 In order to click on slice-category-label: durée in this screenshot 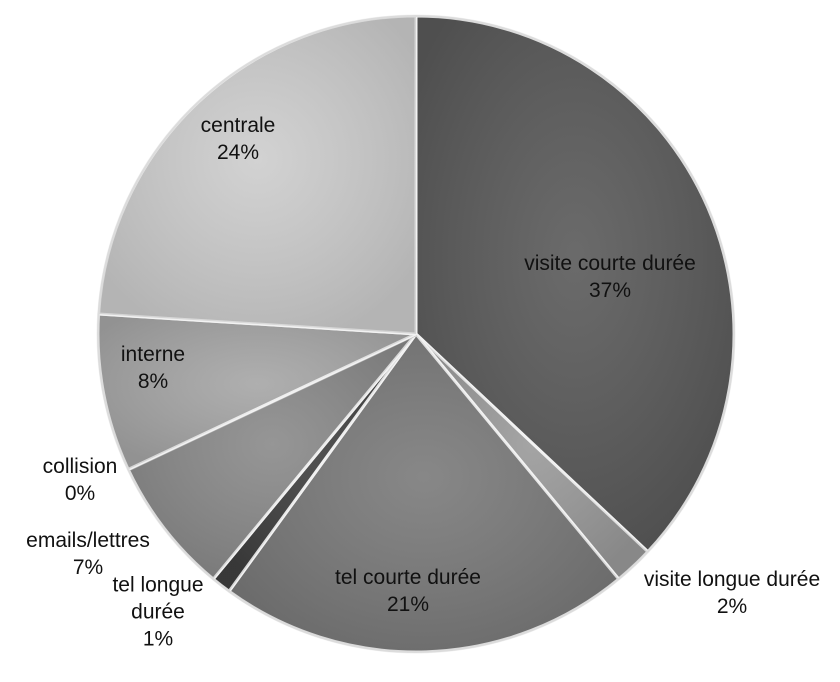, I will do `click(158, 612)`.